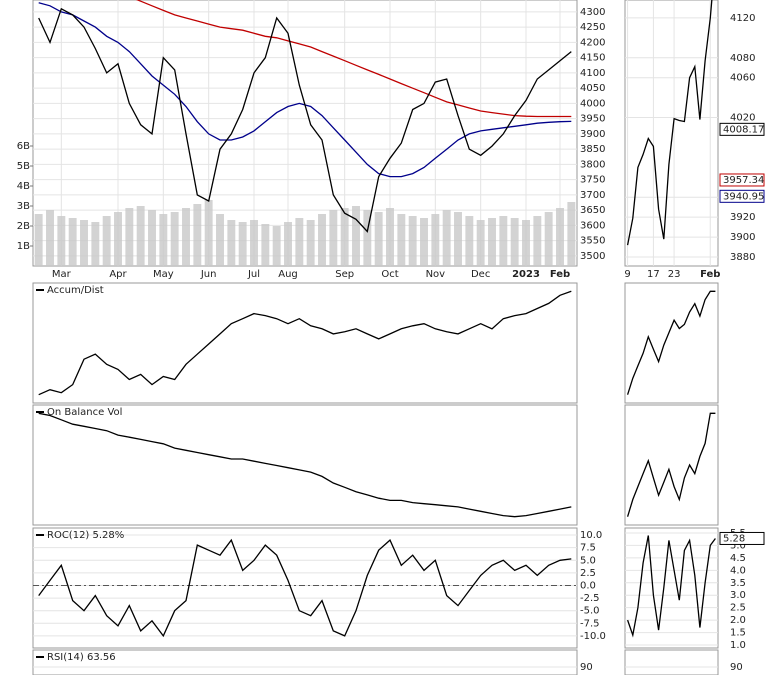  What do you see at coordinates (592, 225) in the screenshot?
I see `y-tick-label: 3600` at bounding box center [592, 225].